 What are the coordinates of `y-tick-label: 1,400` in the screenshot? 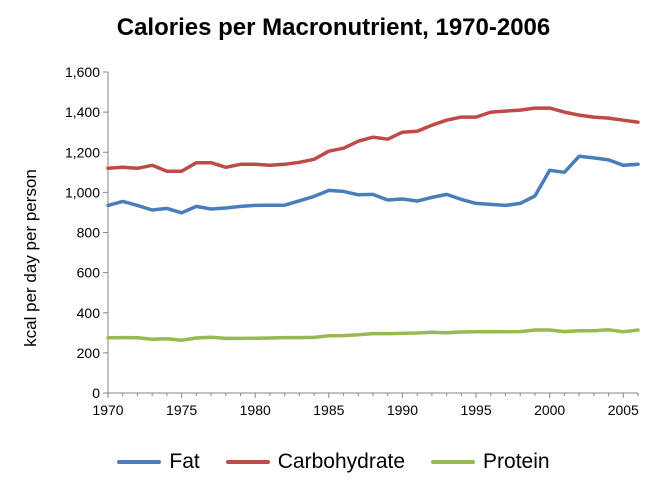 It's located at (82, 112).